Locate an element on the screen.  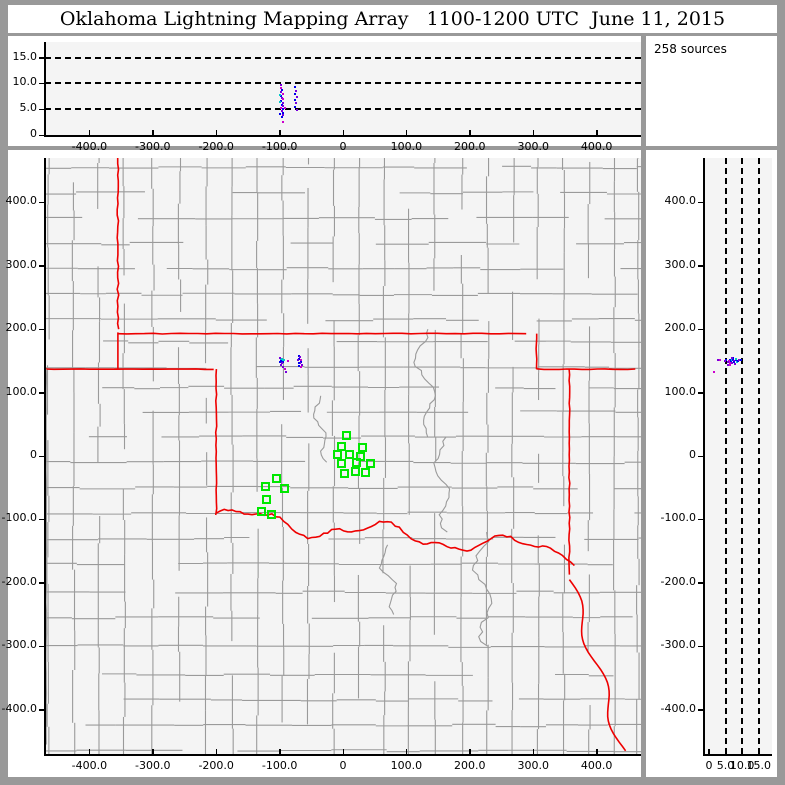
state-border-oklahoma-arkansas is located at coordinates (569, 472).